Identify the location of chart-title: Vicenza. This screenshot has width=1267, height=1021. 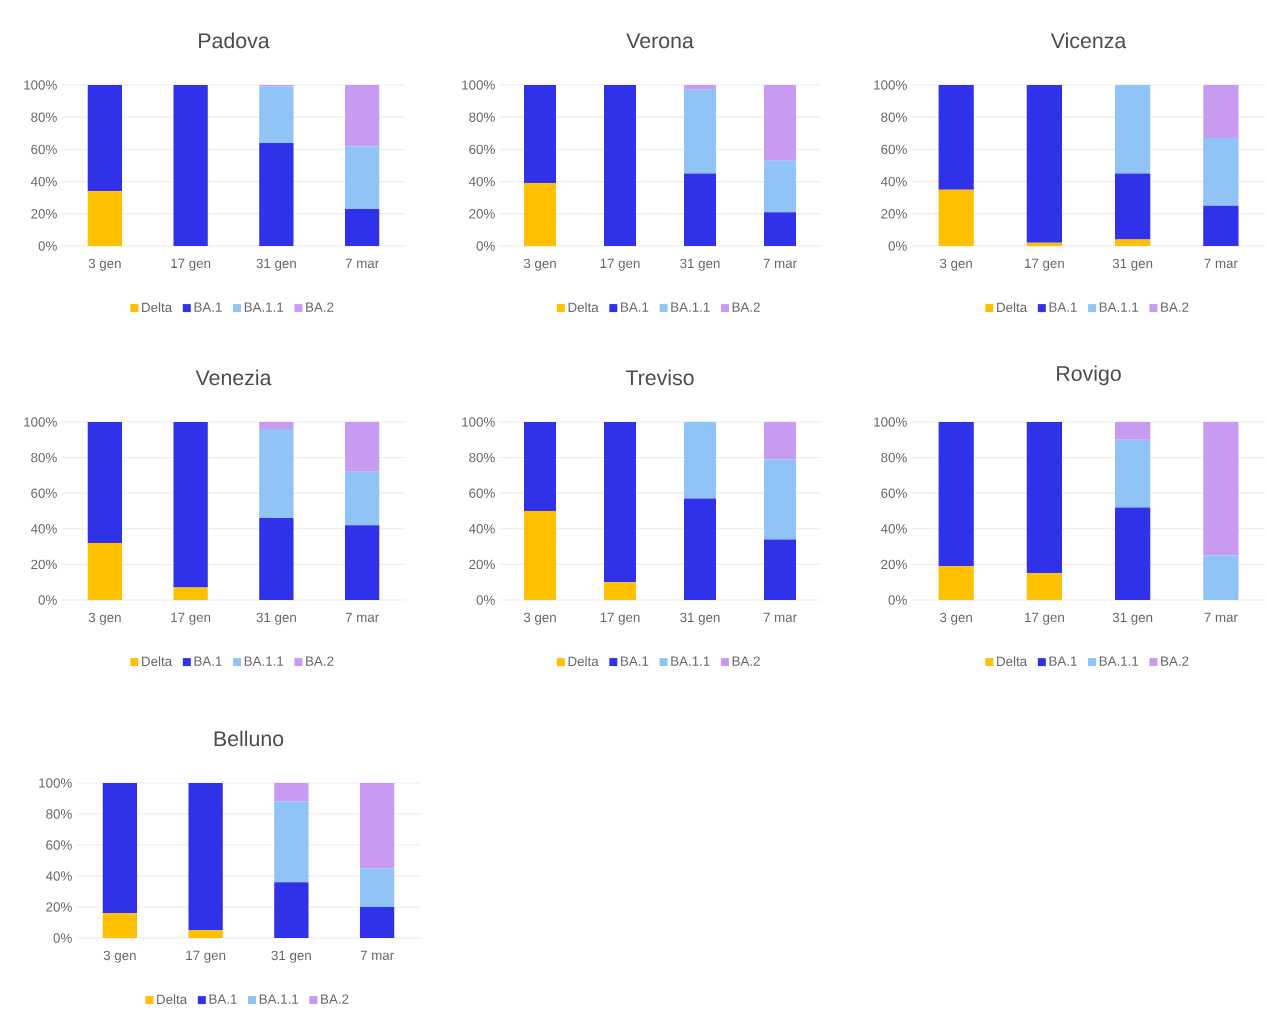
(1088, 40).